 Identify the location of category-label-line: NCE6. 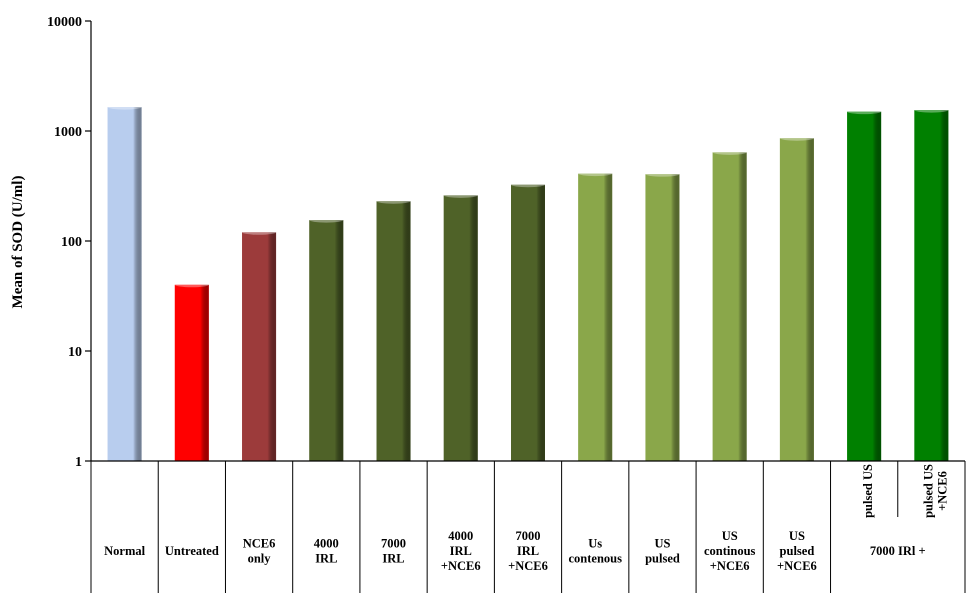
(259, 544).